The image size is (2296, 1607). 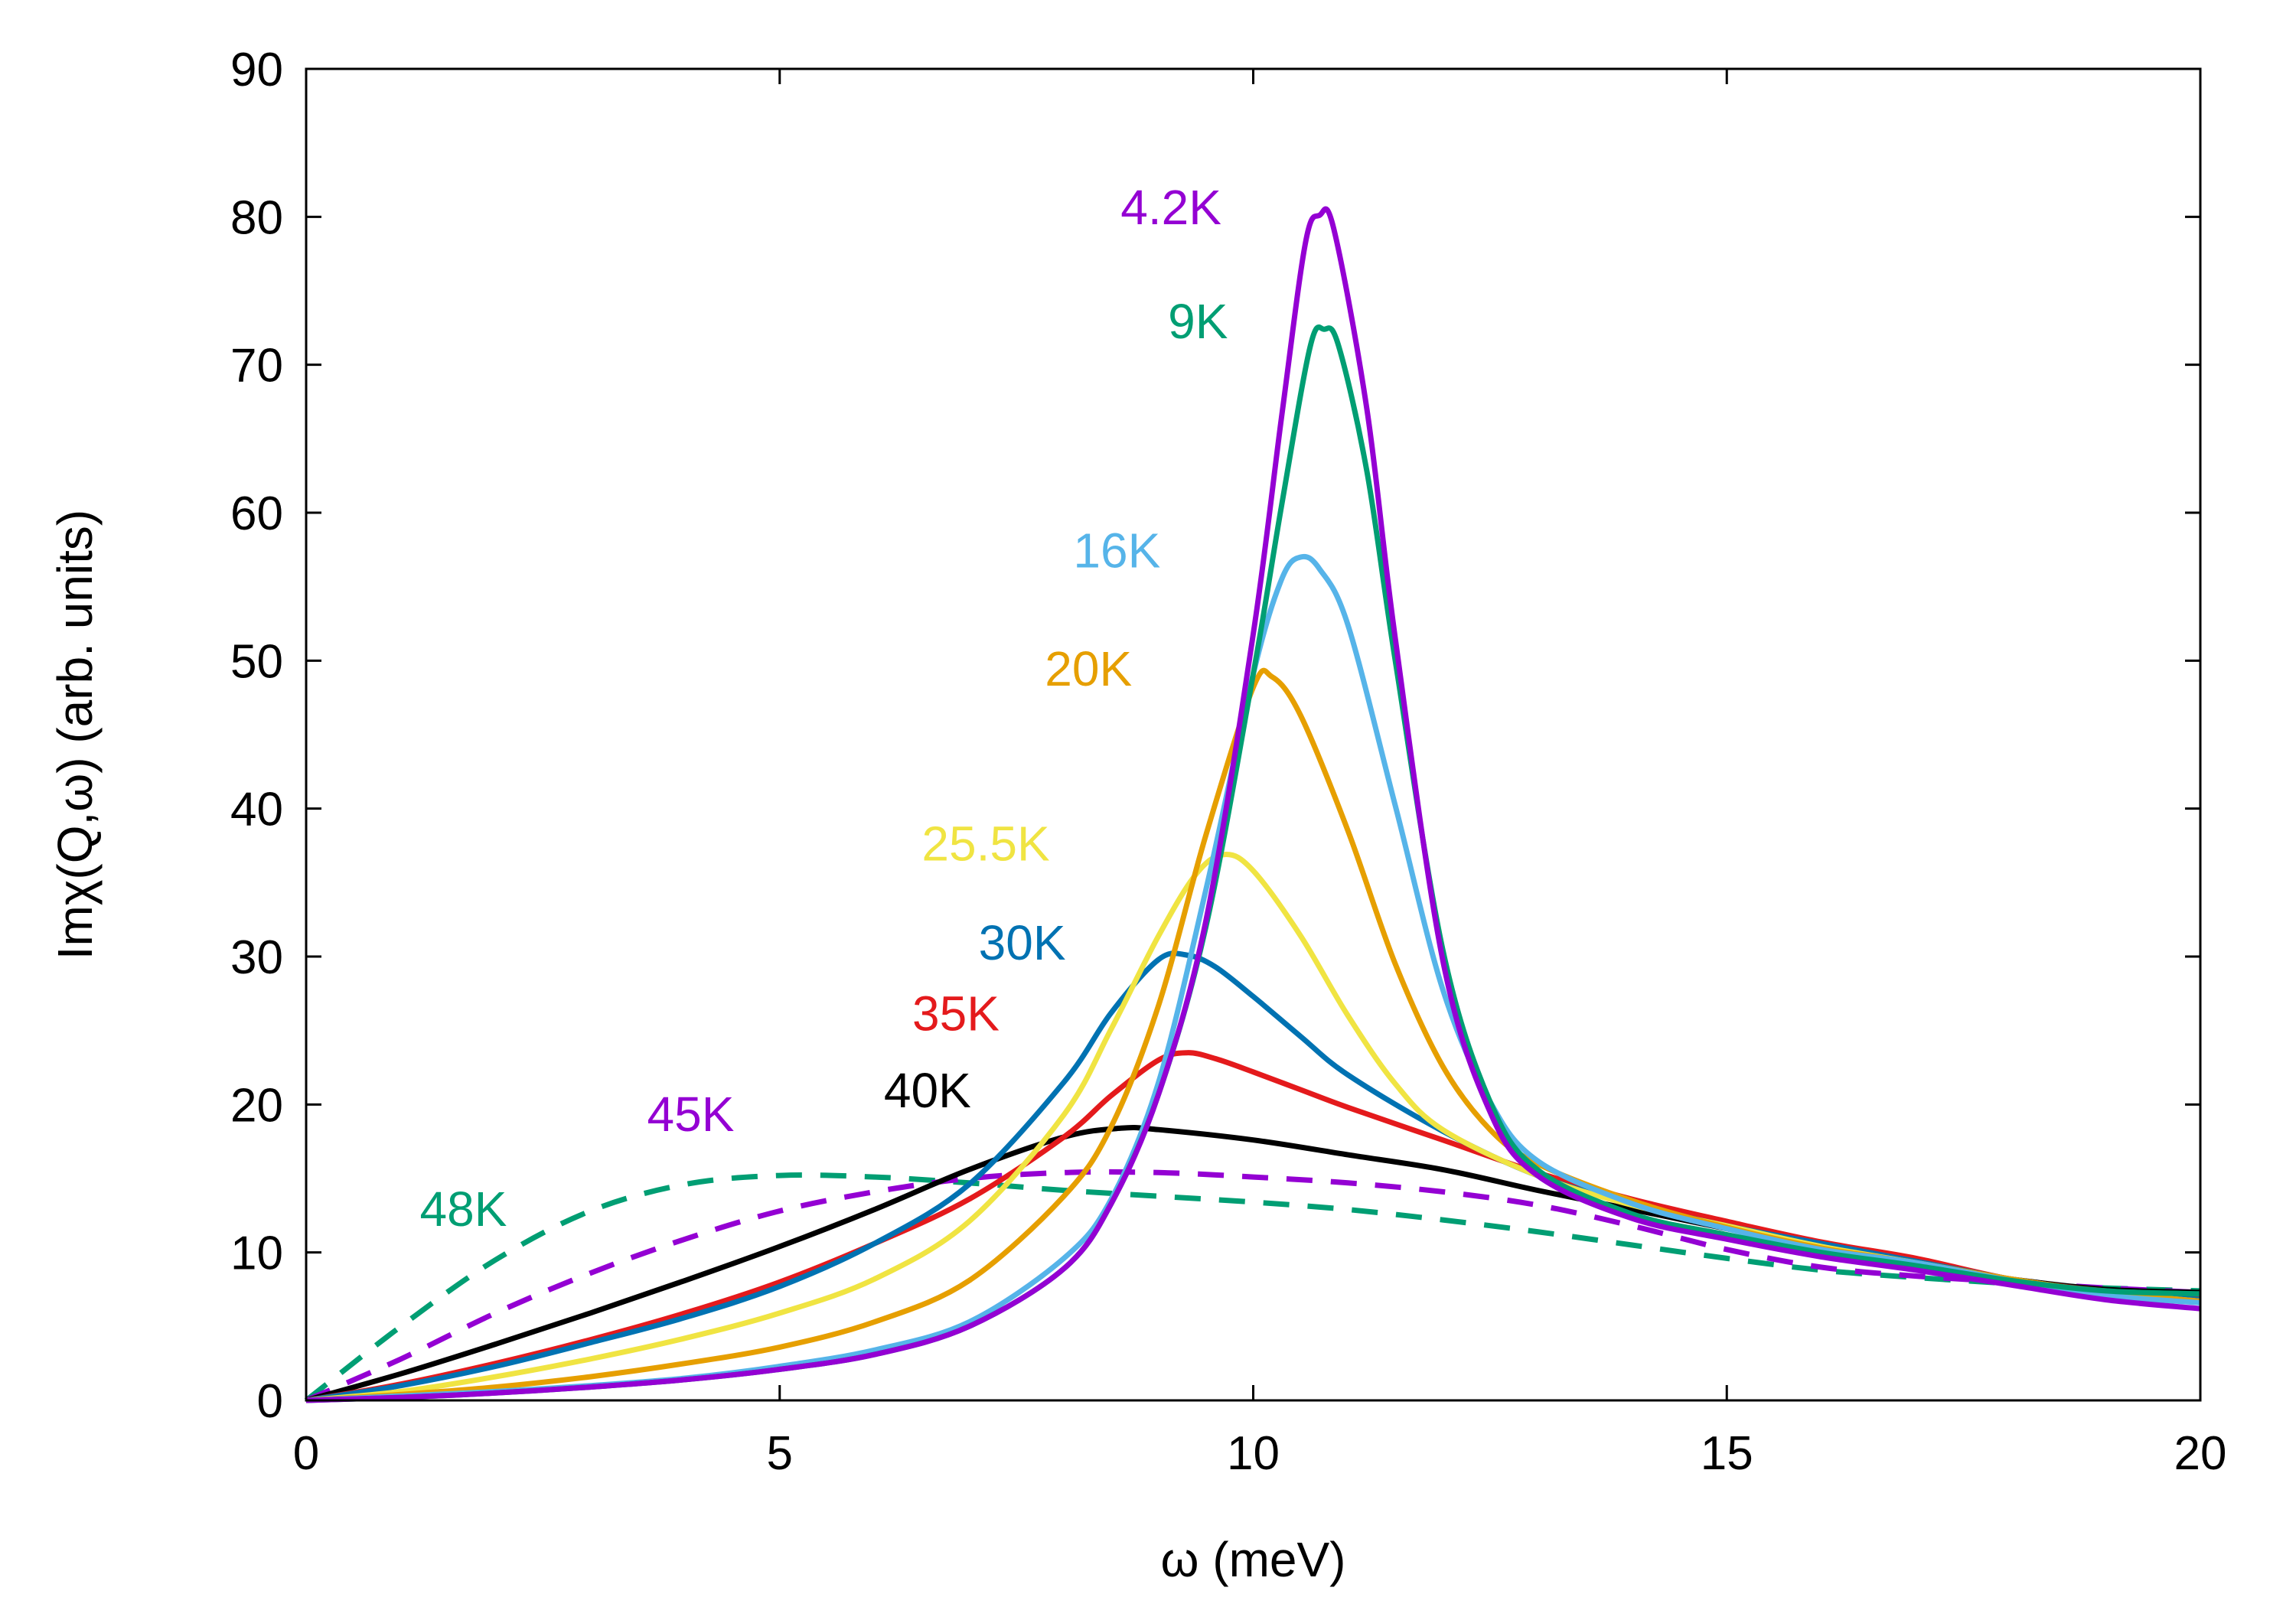 I want to click on series-label-48k: 48K, so click(x=463, y=1209).